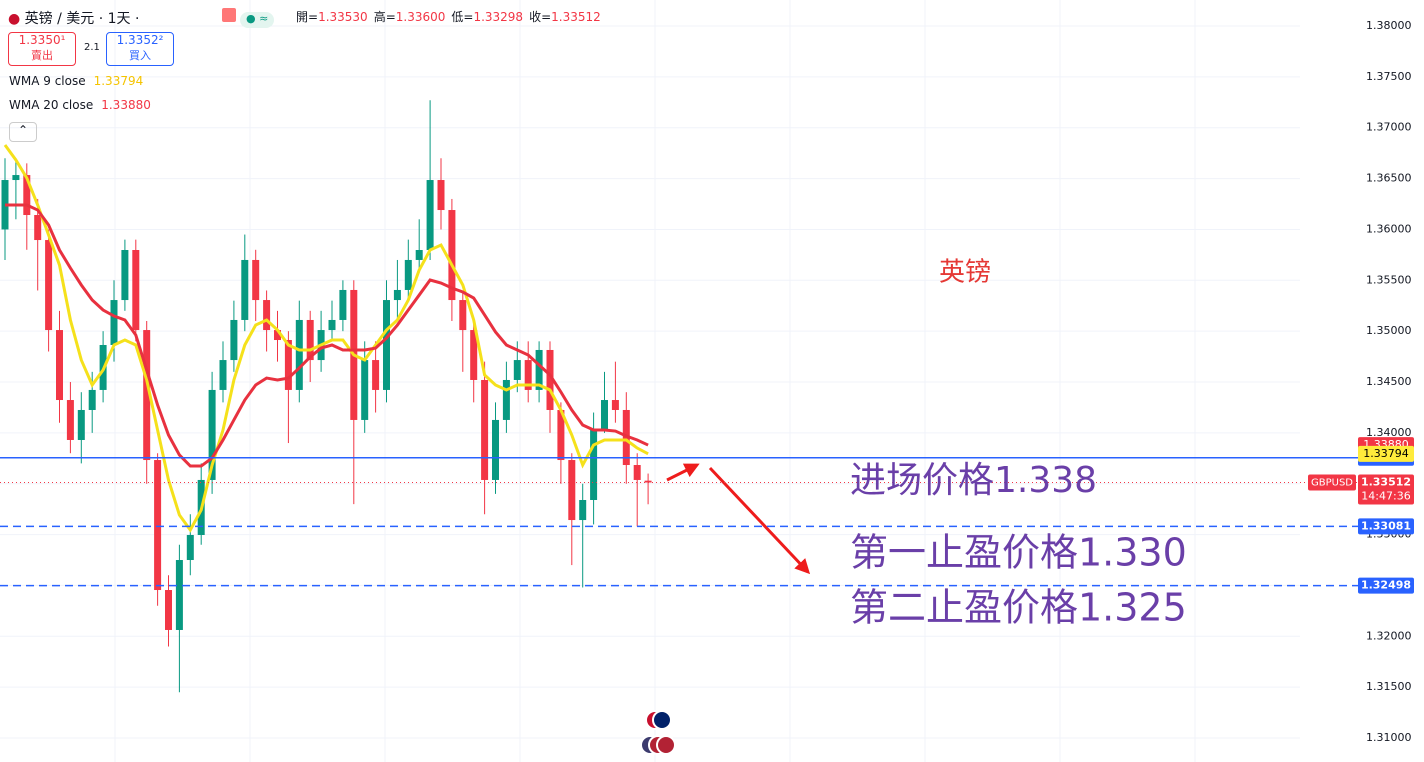 The width and height of the screenshot is (1424, 762). What do you see at coordinates (92, 47) in the screenshot?
I see `spread: 2.1` at bounding box center [92, 47].